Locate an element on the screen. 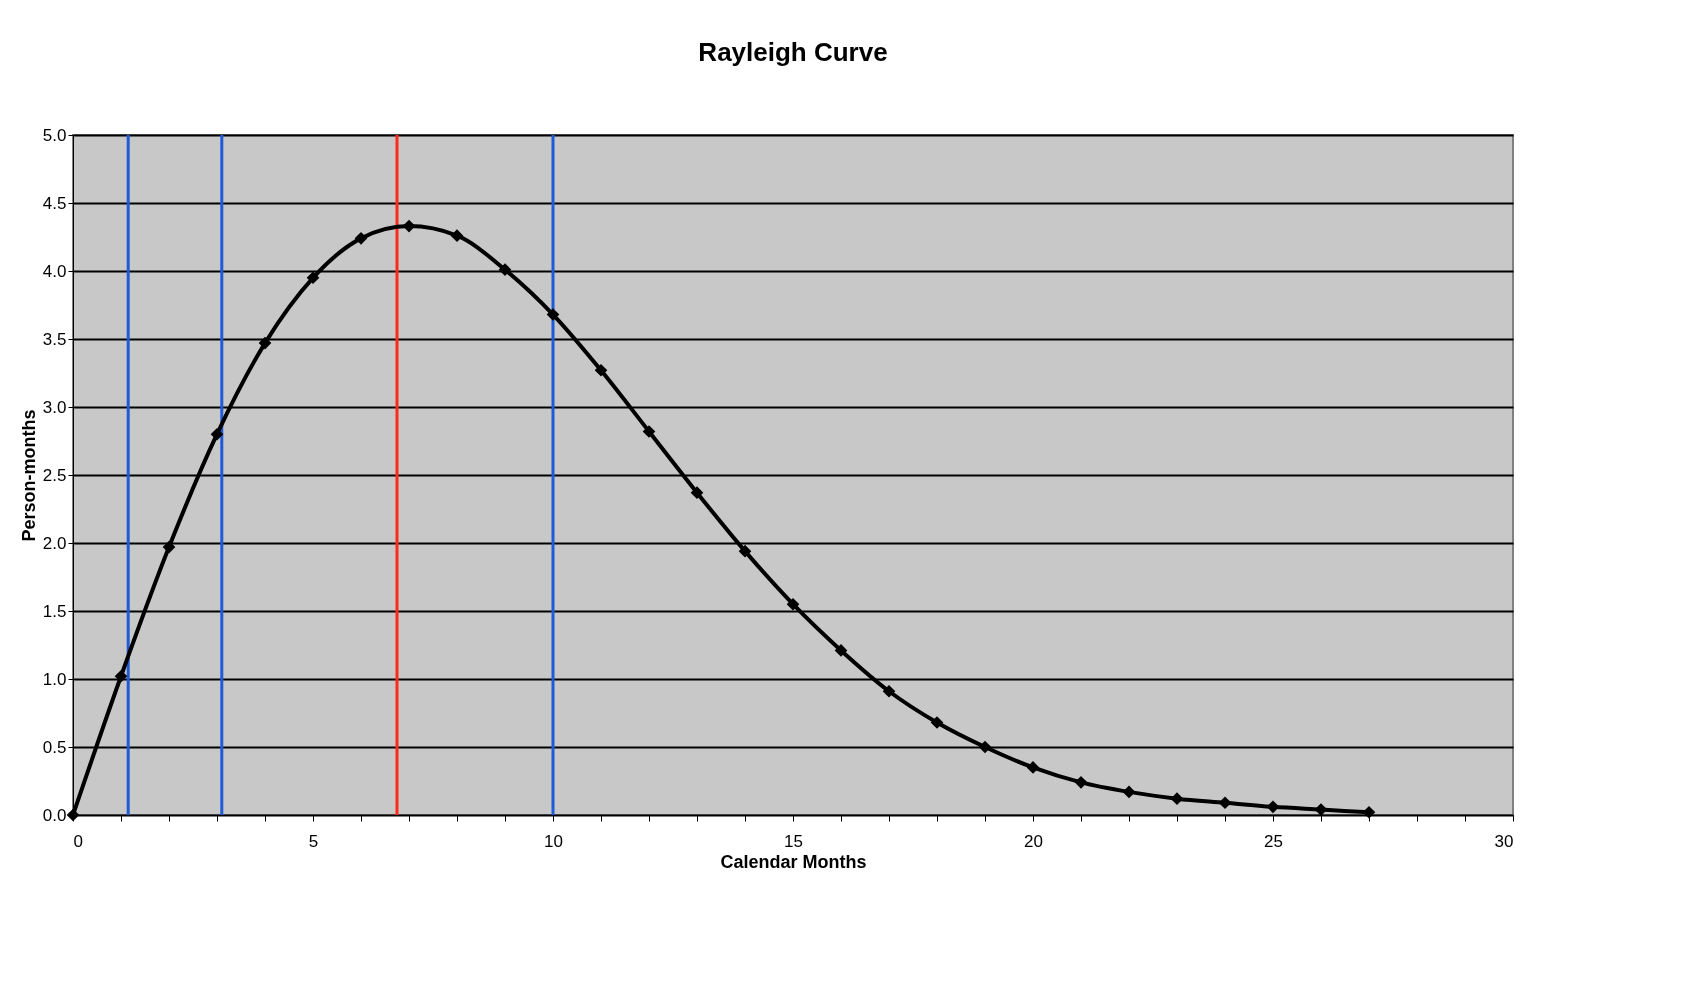 Image resolution: width=1683 pixels, height=999 pixels. y-tick-label: 3.0 is located at coordinates (54, 407).